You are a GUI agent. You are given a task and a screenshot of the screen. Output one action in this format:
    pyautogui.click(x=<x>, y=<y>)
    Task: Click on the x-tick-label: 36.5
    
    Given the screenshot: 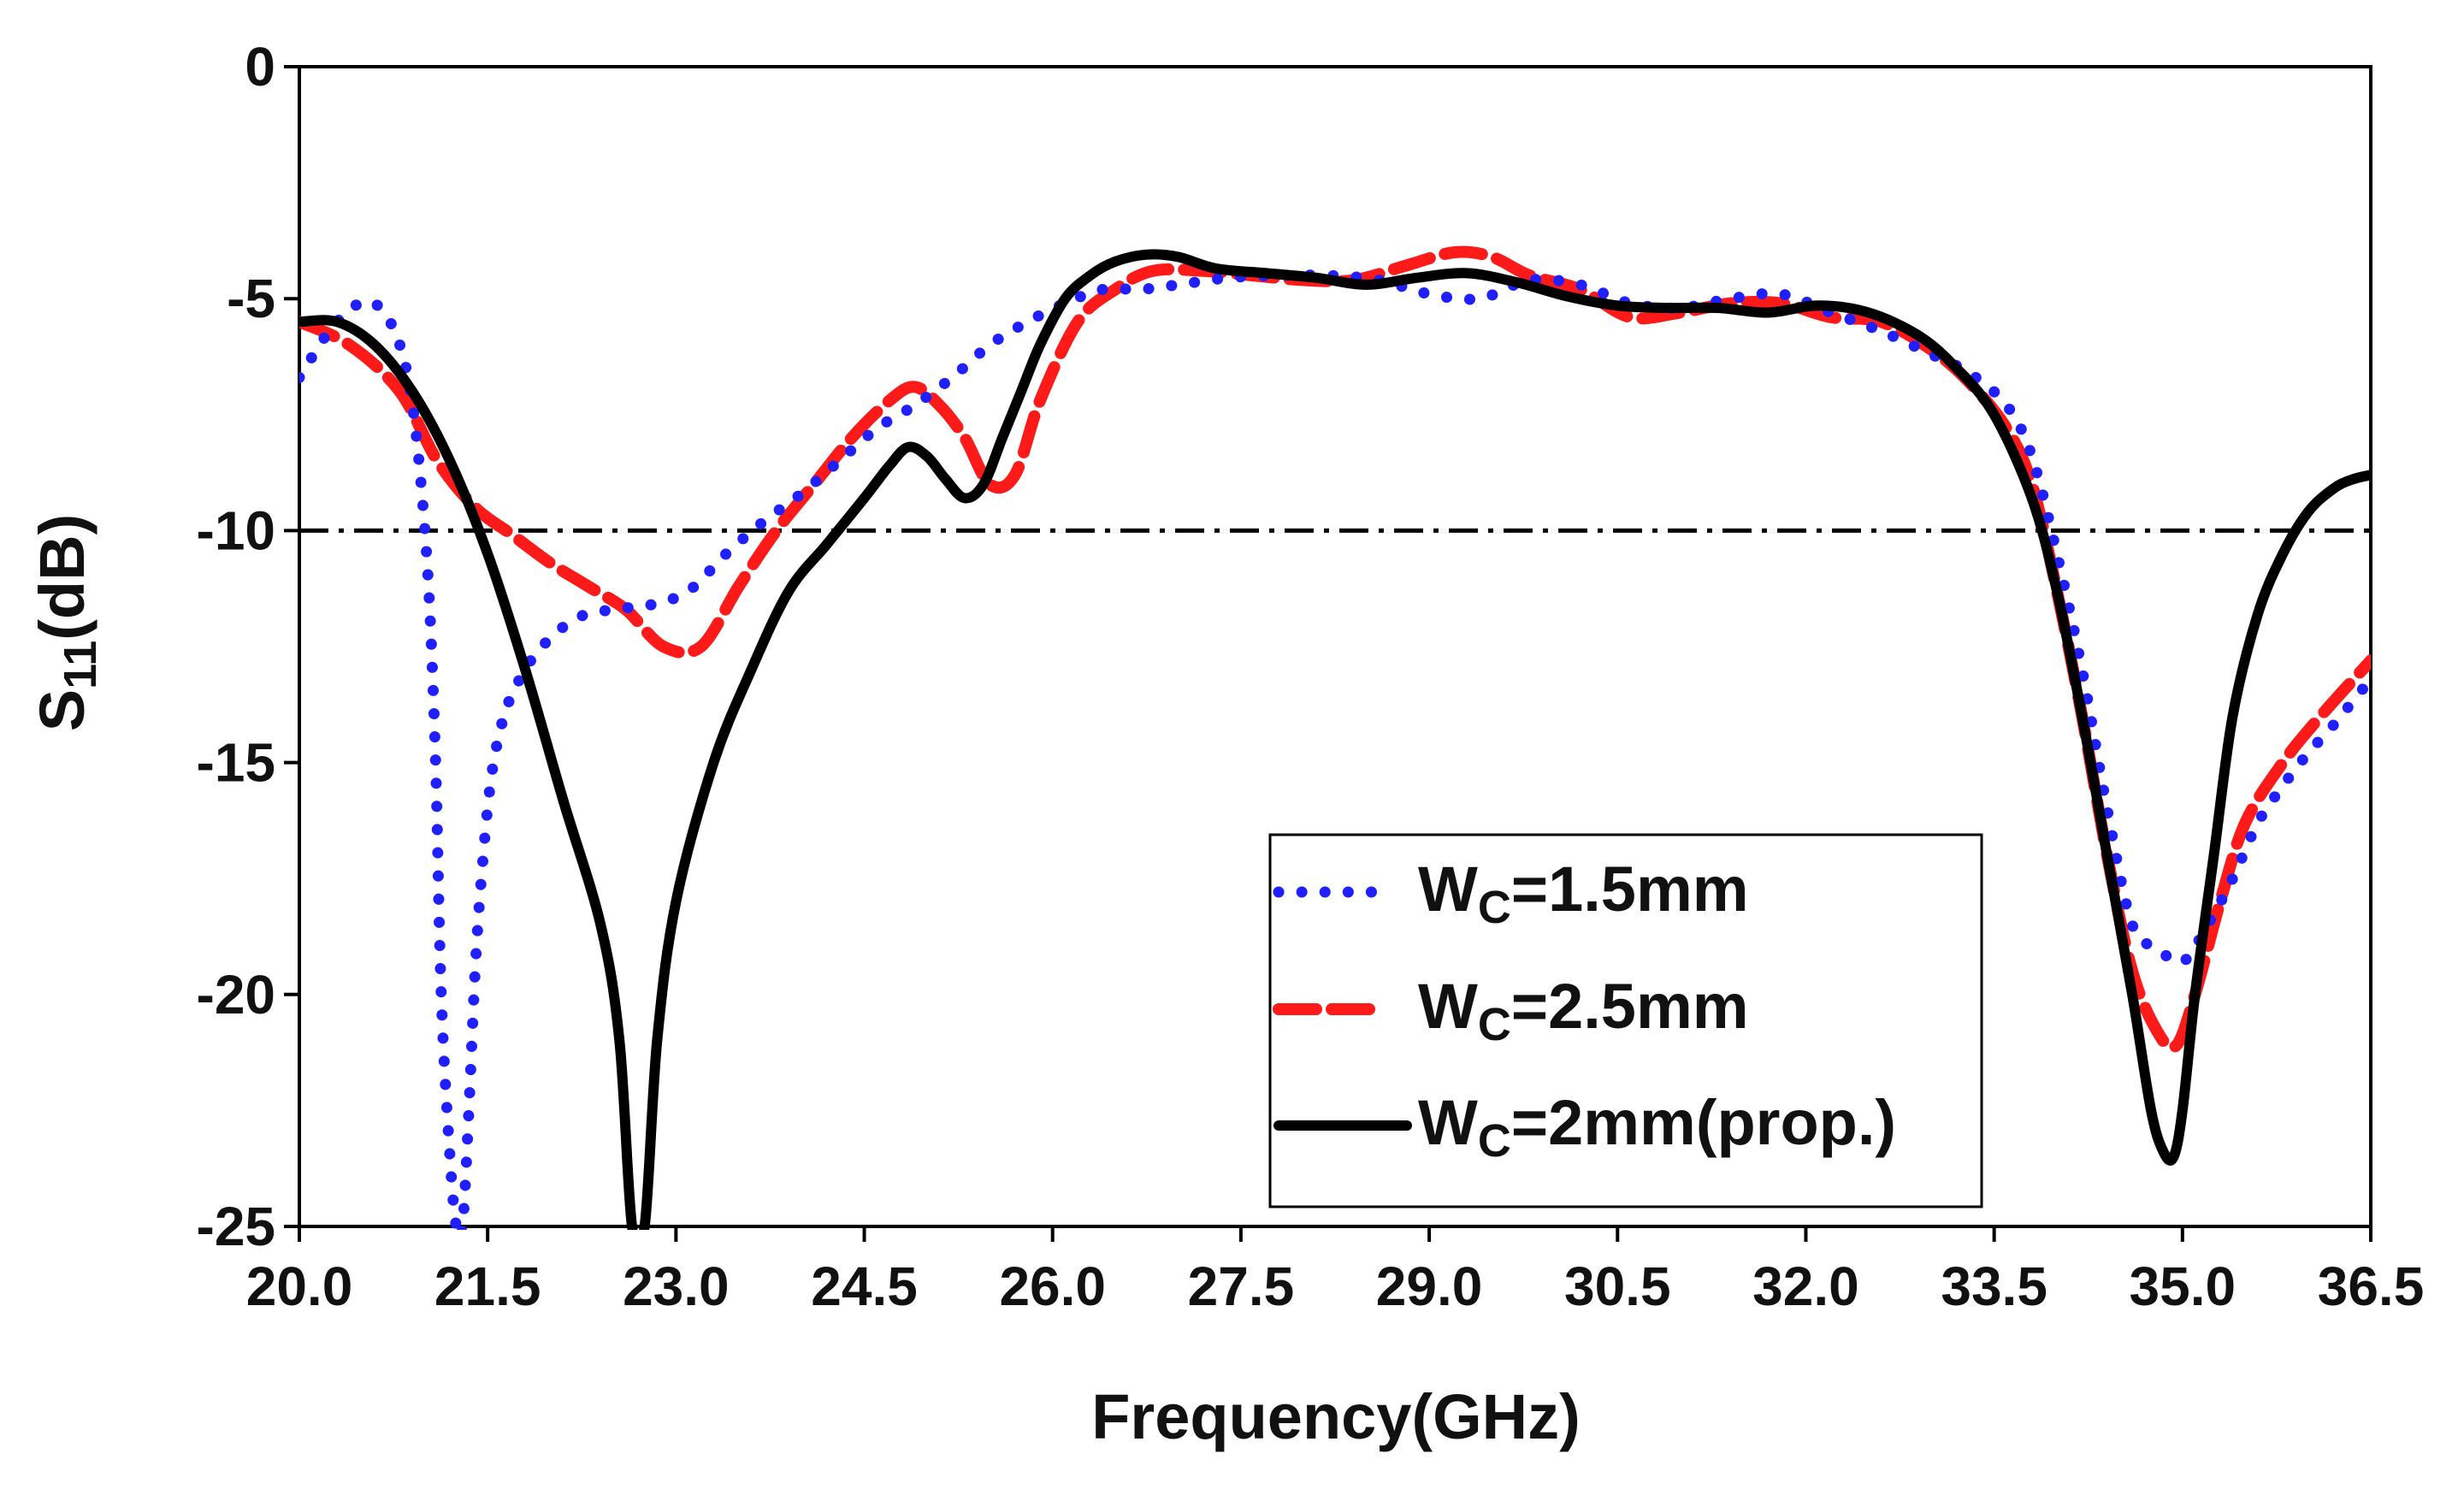 What is the action you would take?
    pyautogui.click(x=2371, y=1286)
    